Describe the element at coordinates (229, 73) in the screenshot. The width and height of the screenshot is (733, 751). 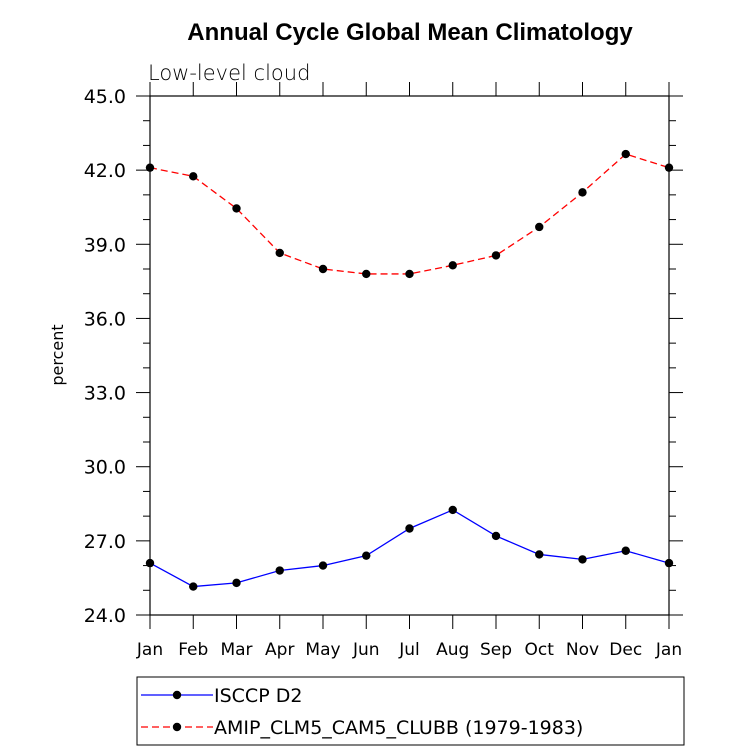
I see `chart-subtitle: Low-level cloud` at that location.